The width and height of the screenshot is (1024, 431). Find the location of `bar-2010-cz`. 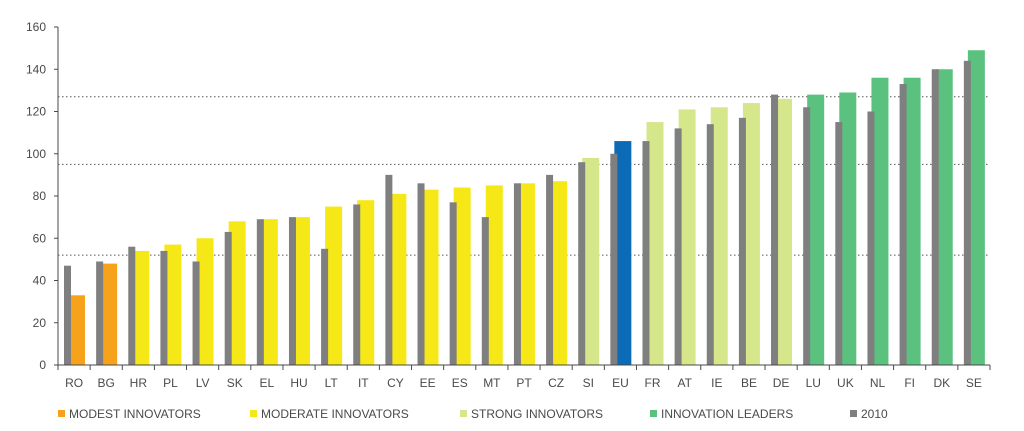

bar-2010-cz is located at coordinates (550, 269).